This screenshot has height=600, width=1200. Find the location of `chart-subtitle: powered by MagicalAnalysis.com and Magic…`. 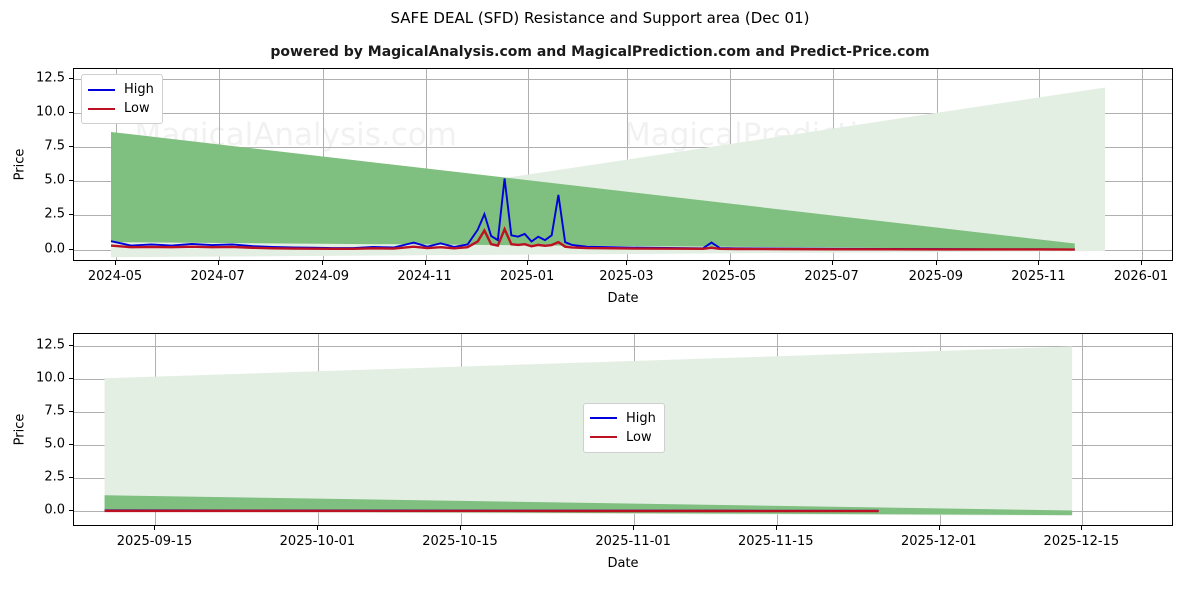

chart-subtitle: powered by MagicalAnalysis.com and Magic… is located at coordinates (600, 52).